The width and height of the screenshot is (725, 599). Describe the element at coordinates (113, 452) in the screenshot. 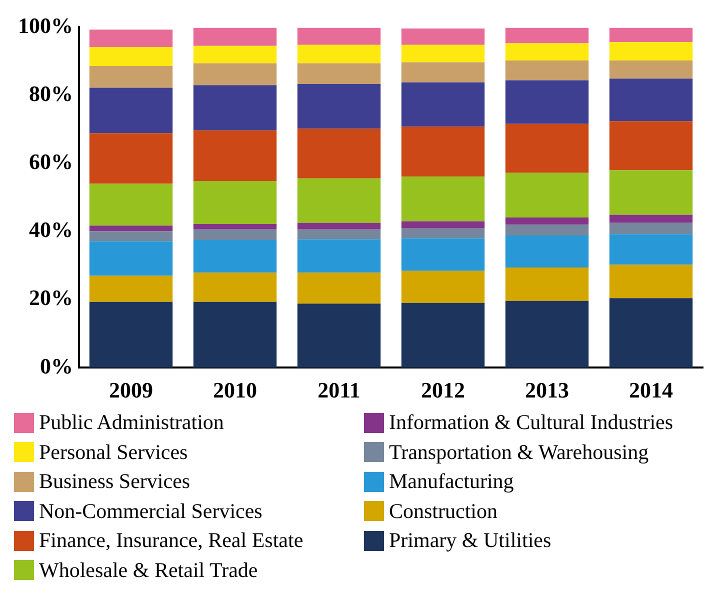

I see `legend-label: Personal Services` at that location.